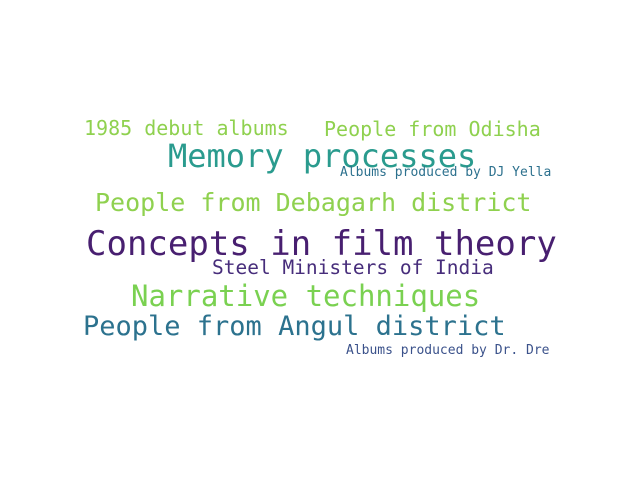  I want to click on word-people-from-debagarh-district: People from Debagarh district, so click(313, 202).